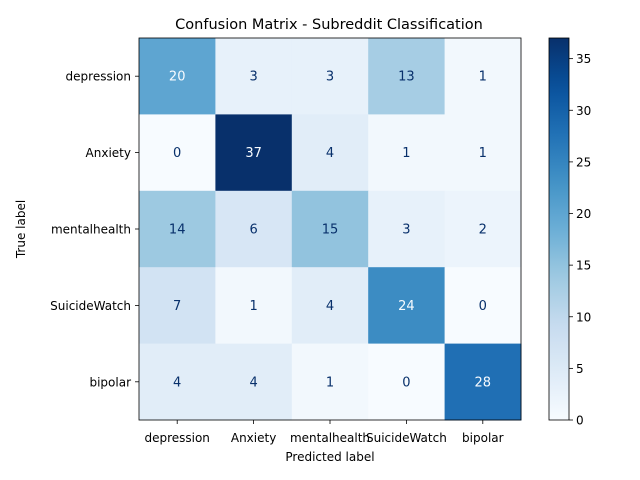  Describe the element at coordinates (90, 306) in the screenshot. I see `y-tick-label: SuicideWatch` at that location.